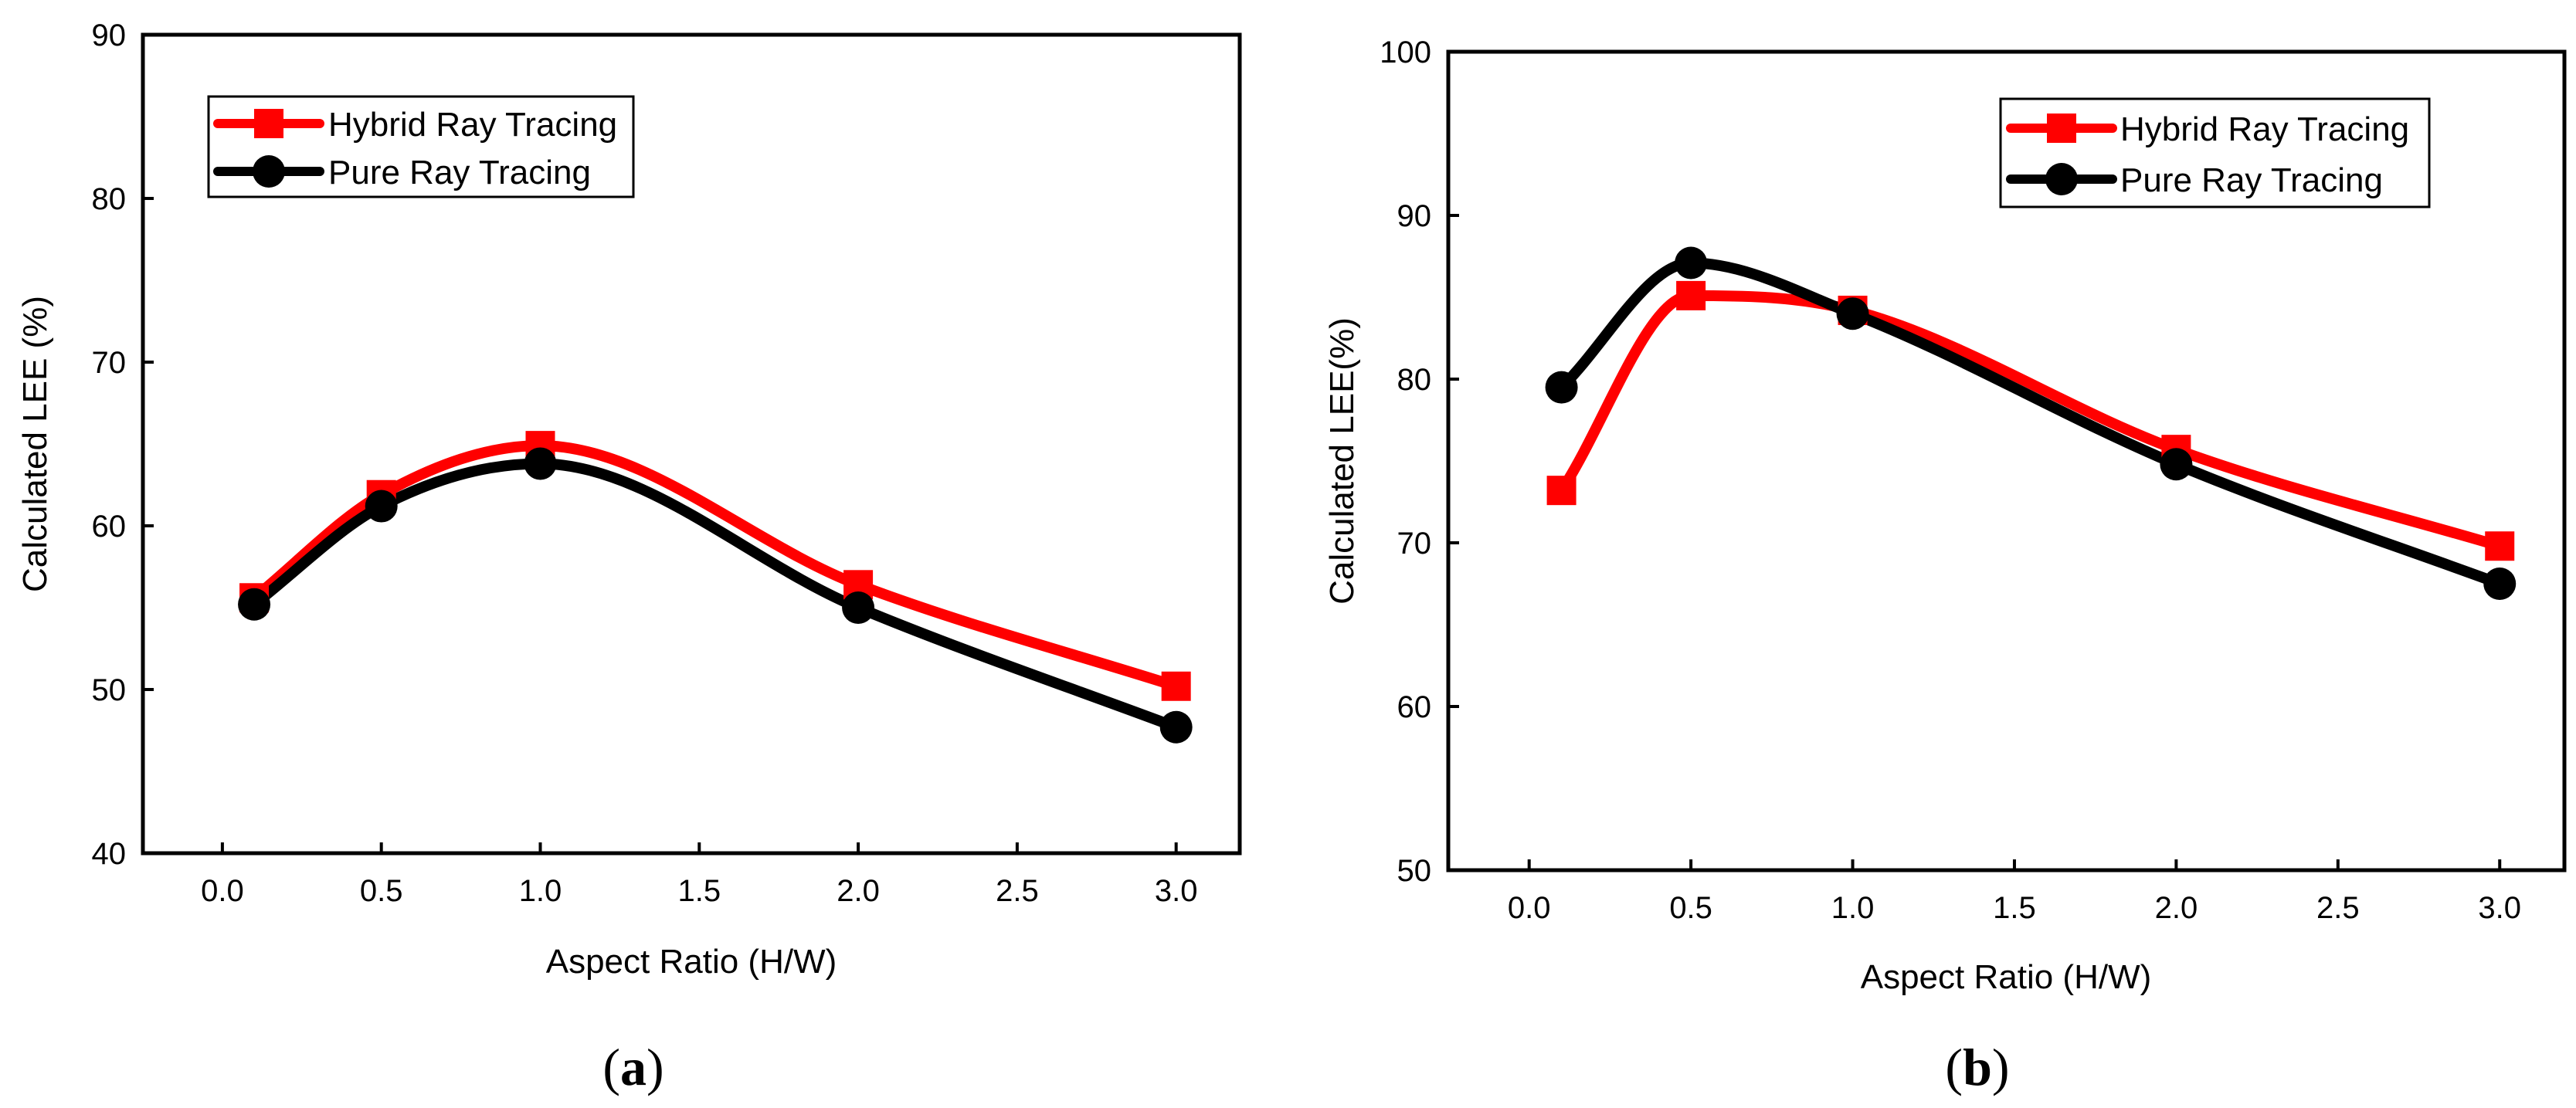 The width and height of the screenshot is (2576, 1108). I want to click on caption-close-a: ), so click(655, 1067).